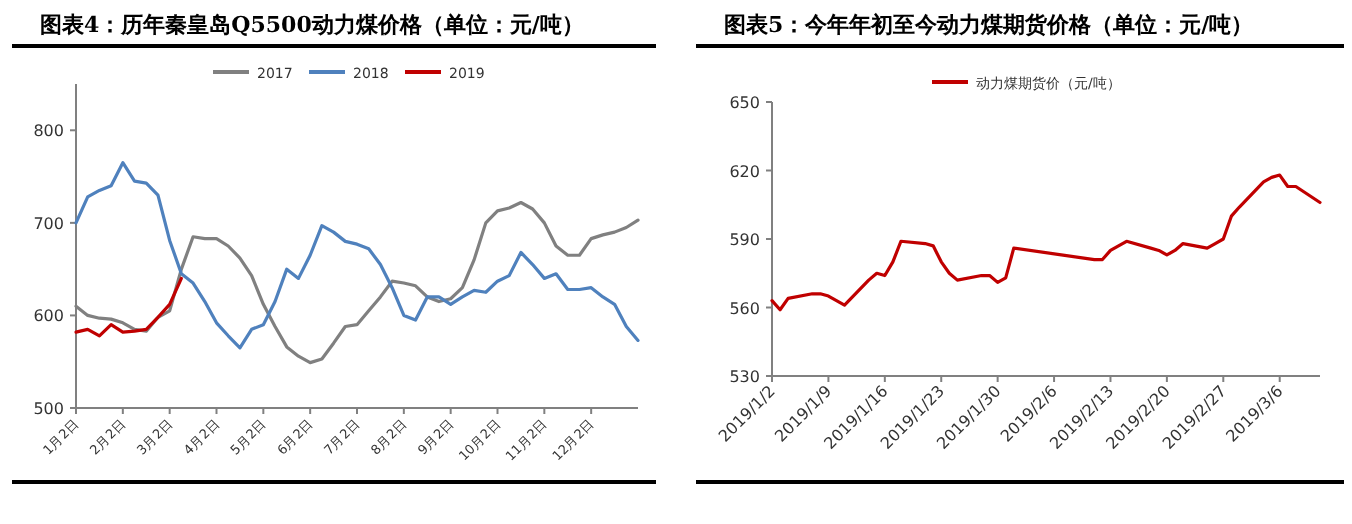 This screenshot has height=524, width=1352. What do you see at coordinates (48, 131) in the screenshot?
I see `y-tick-label: 800` at bounding box center [48, 131].